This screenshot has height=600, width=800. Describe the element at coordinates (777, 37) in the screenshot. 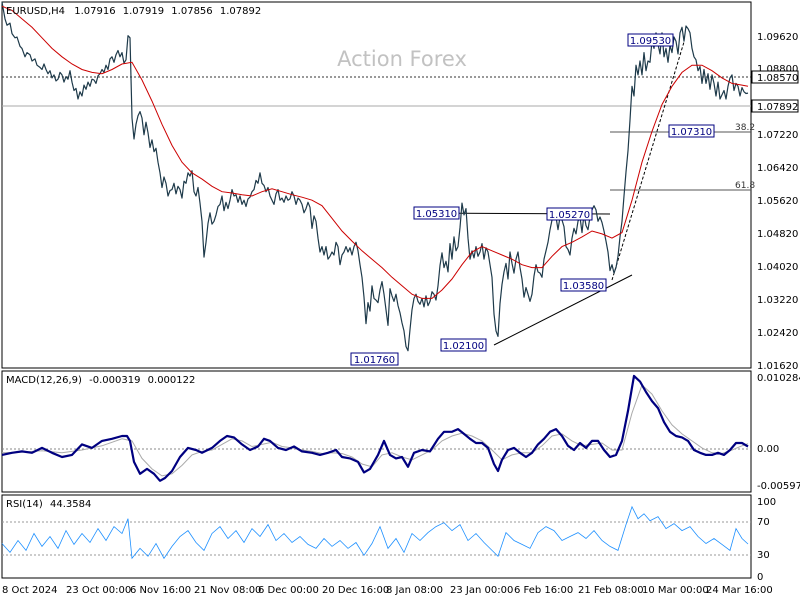

I see `price-axis-label: 1.09620` at that location.